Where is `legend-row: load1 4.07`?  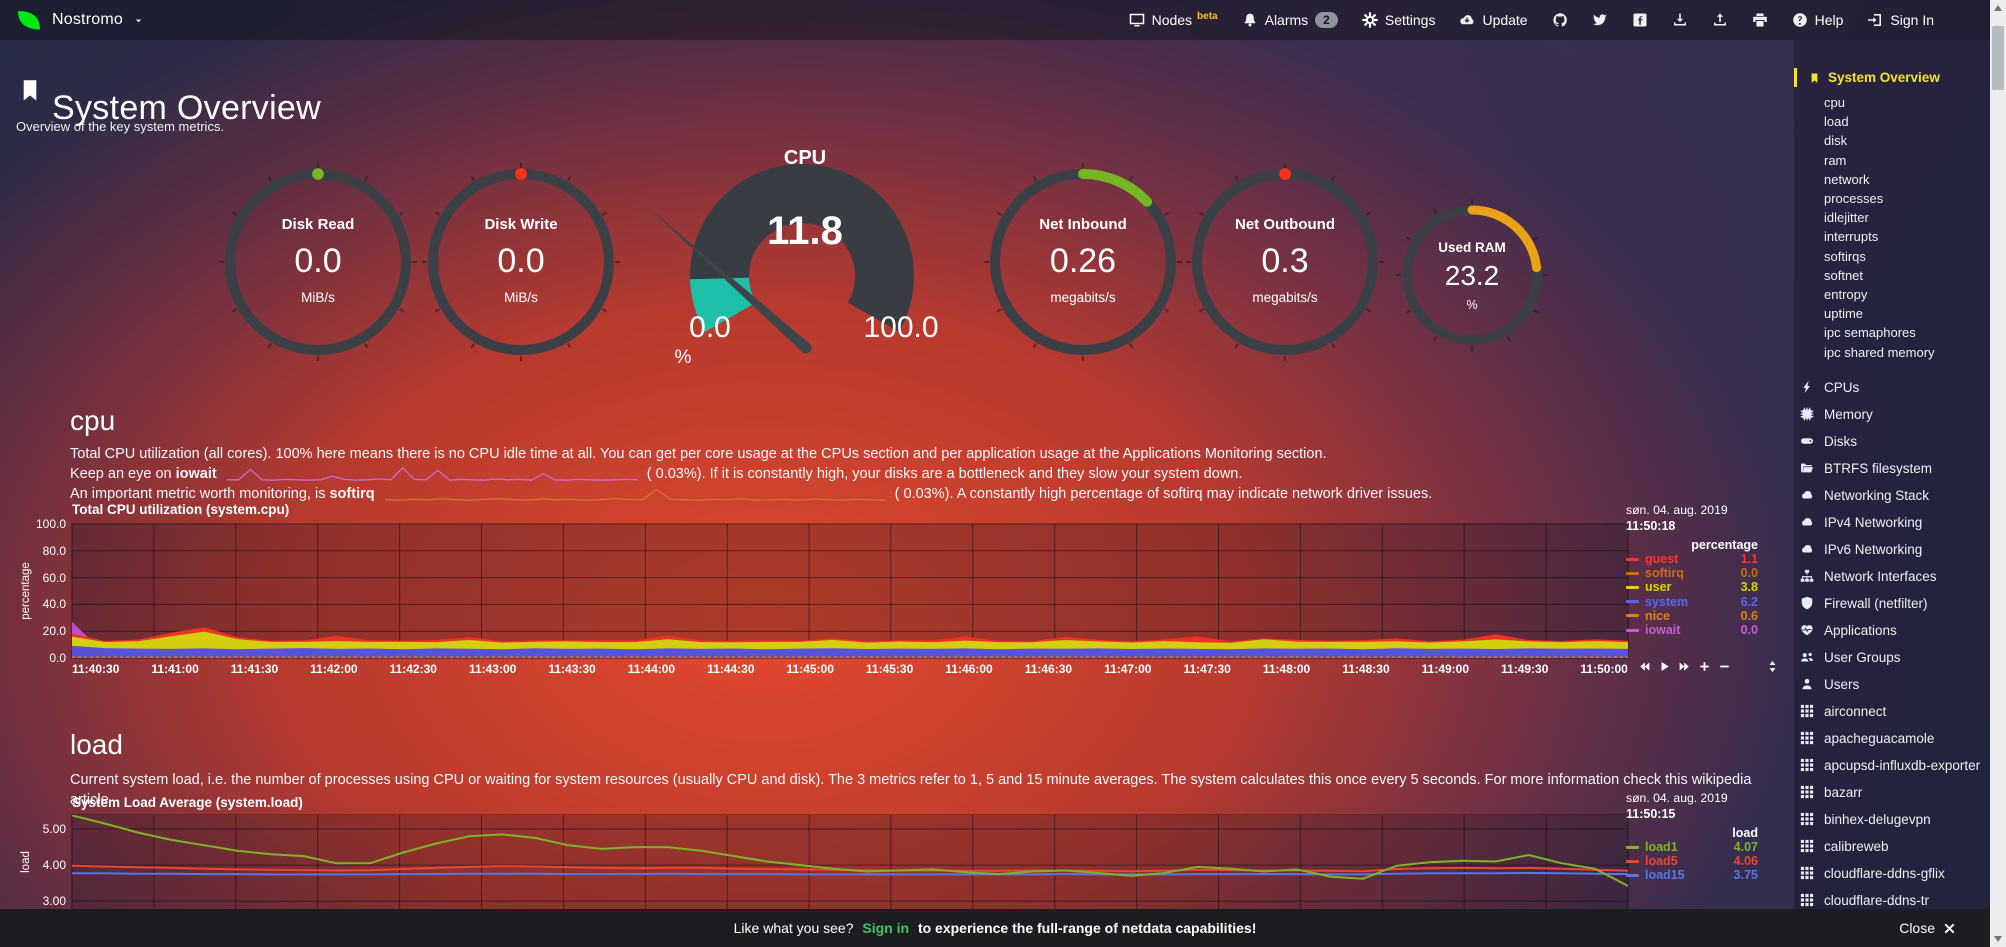 legend-row: load1 4.07 is located at coordinates (1692, 847).